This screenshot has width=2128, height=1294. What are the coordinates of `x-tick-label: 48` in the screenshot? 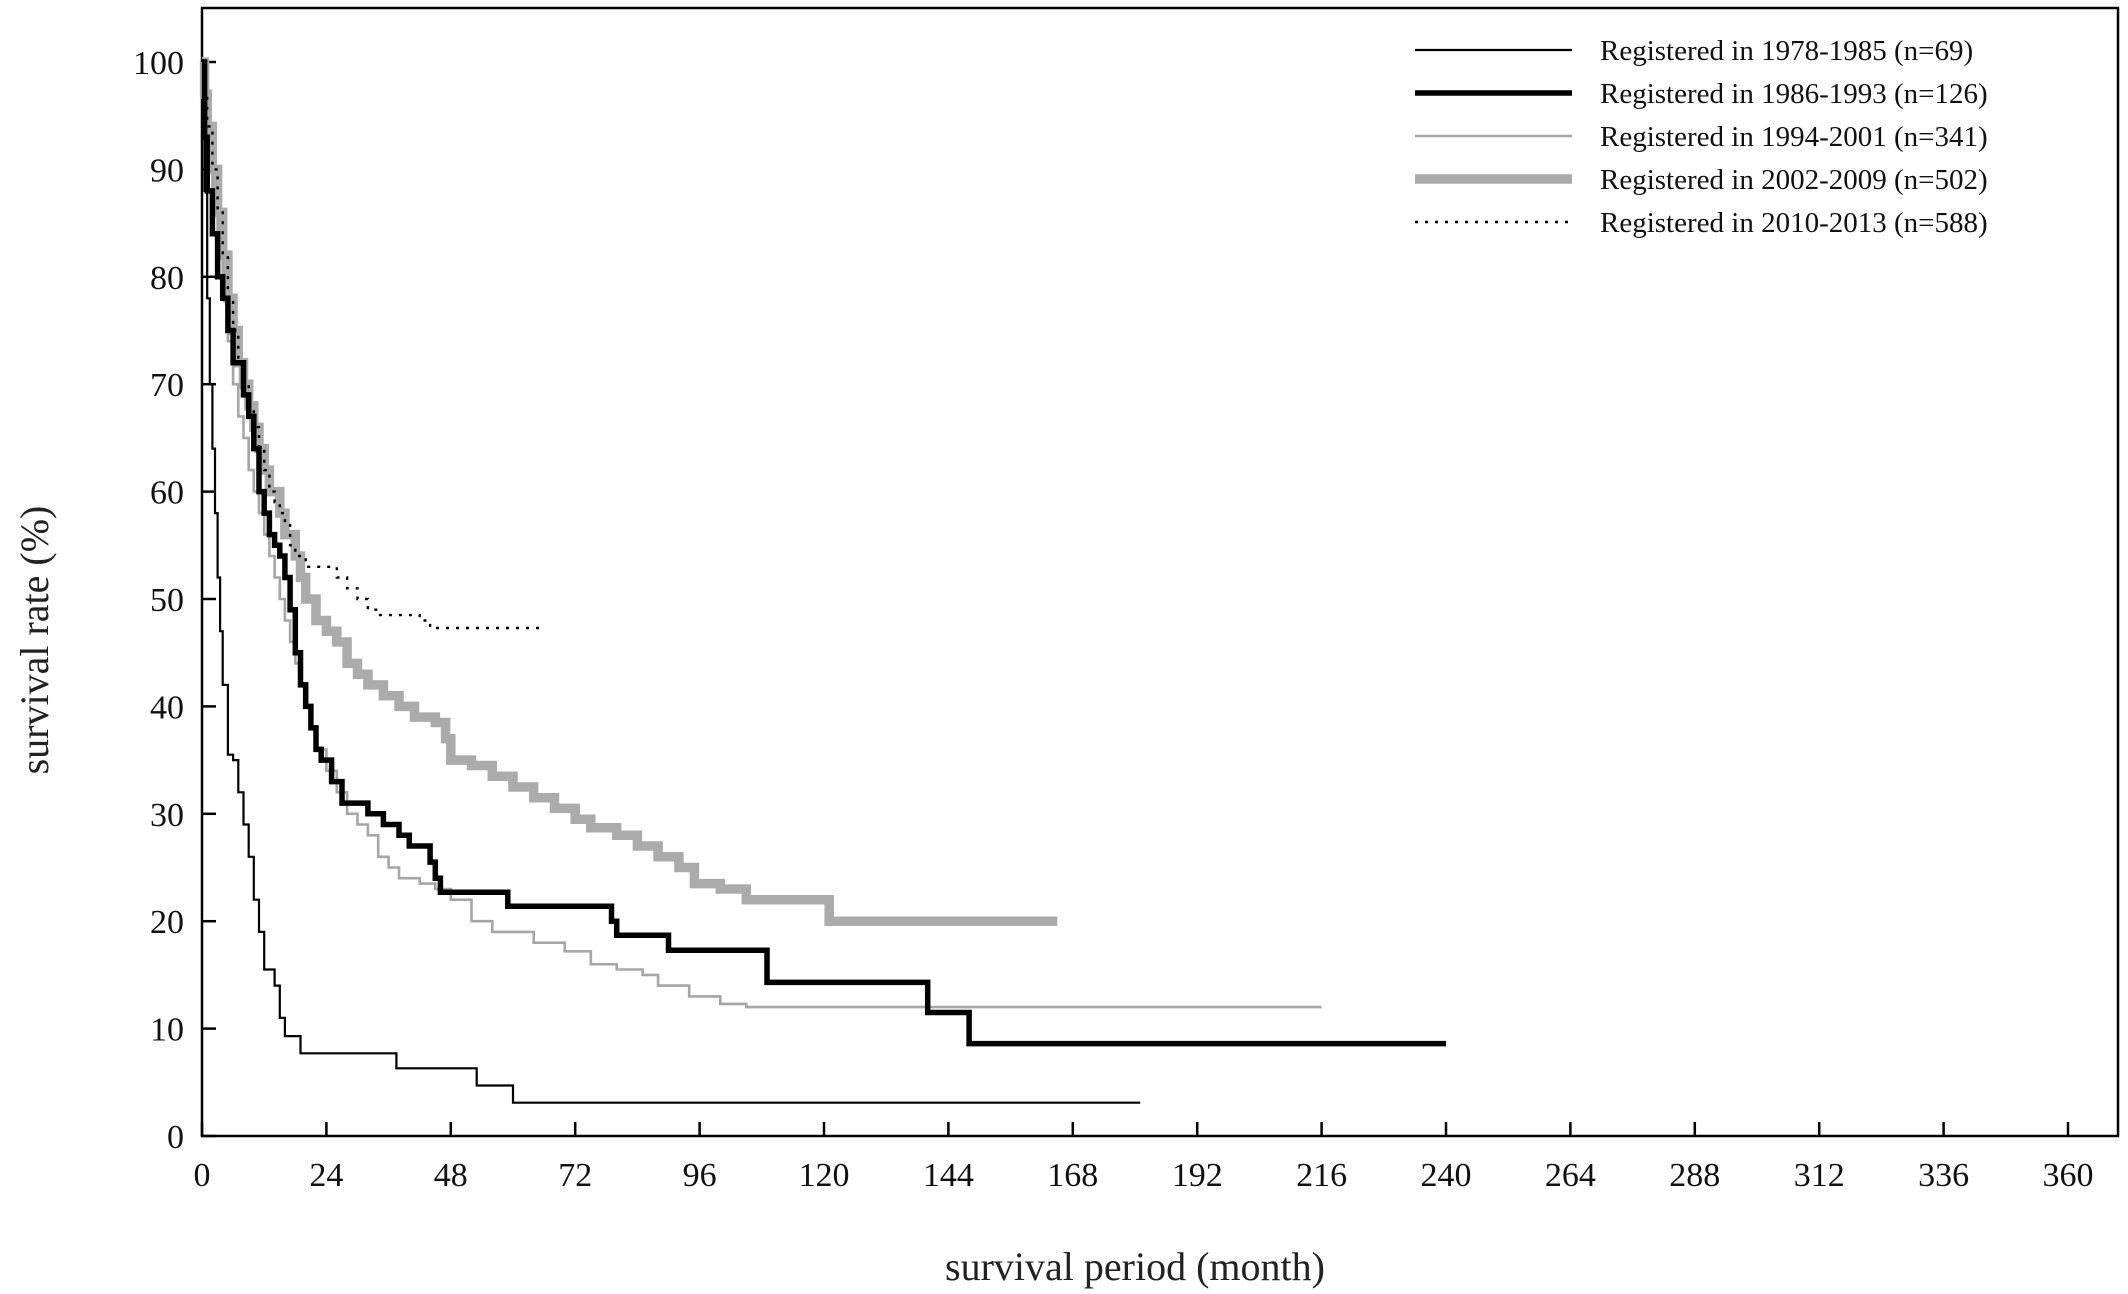 It's located at (451, 1175).